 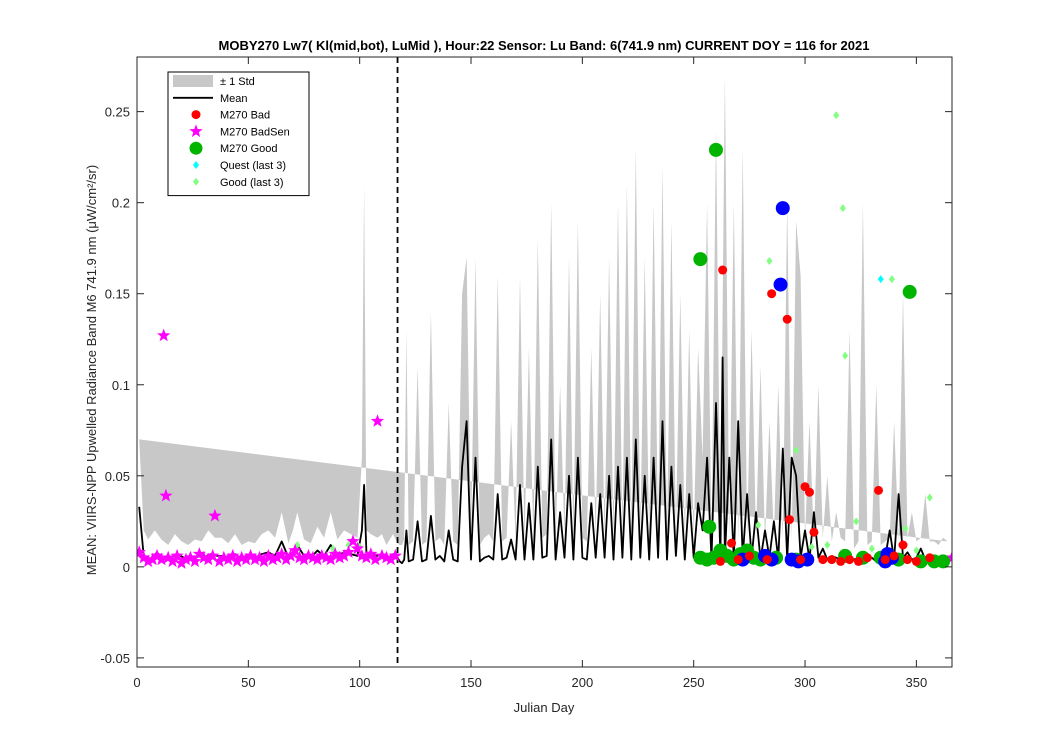 I want to click on legend-good-last-3-swatch, so click(x=196, y=181).